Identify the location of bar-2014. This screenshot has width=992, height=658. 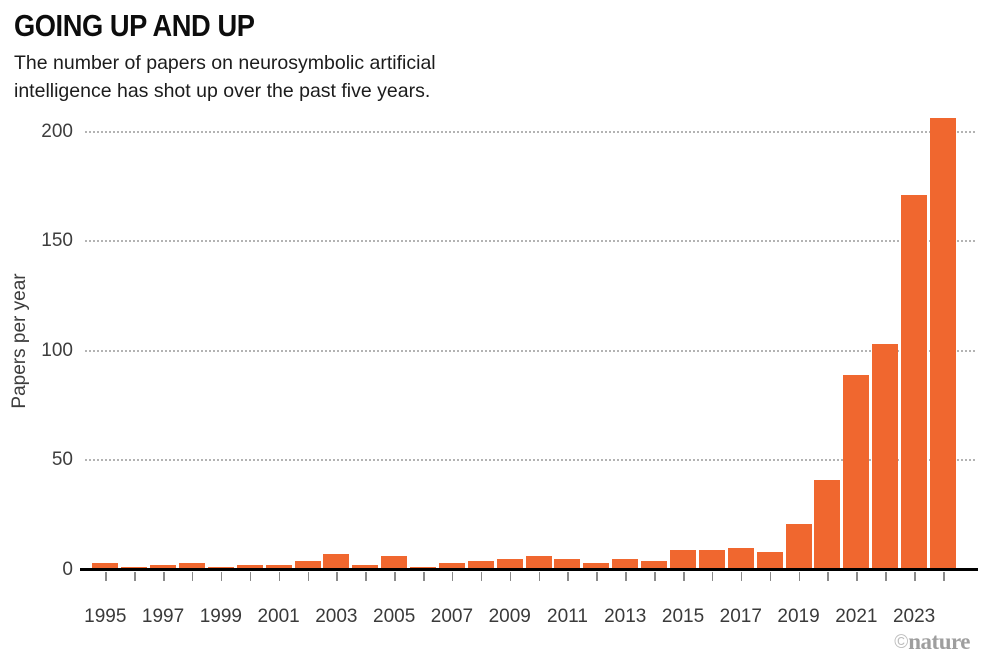
(654, 565).